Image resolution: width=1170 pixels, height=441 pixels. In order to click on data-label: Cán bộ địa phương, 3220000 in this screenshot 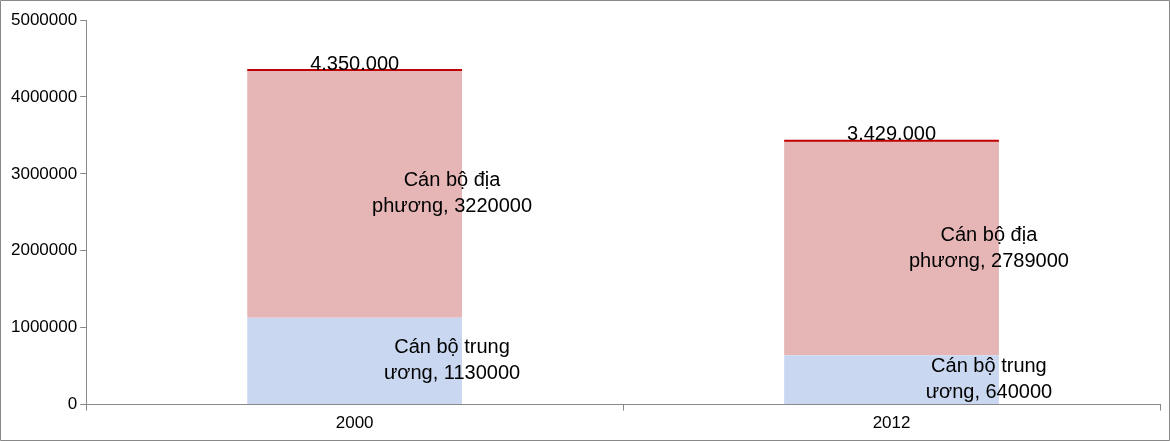, I will do `click(452, 192)`.